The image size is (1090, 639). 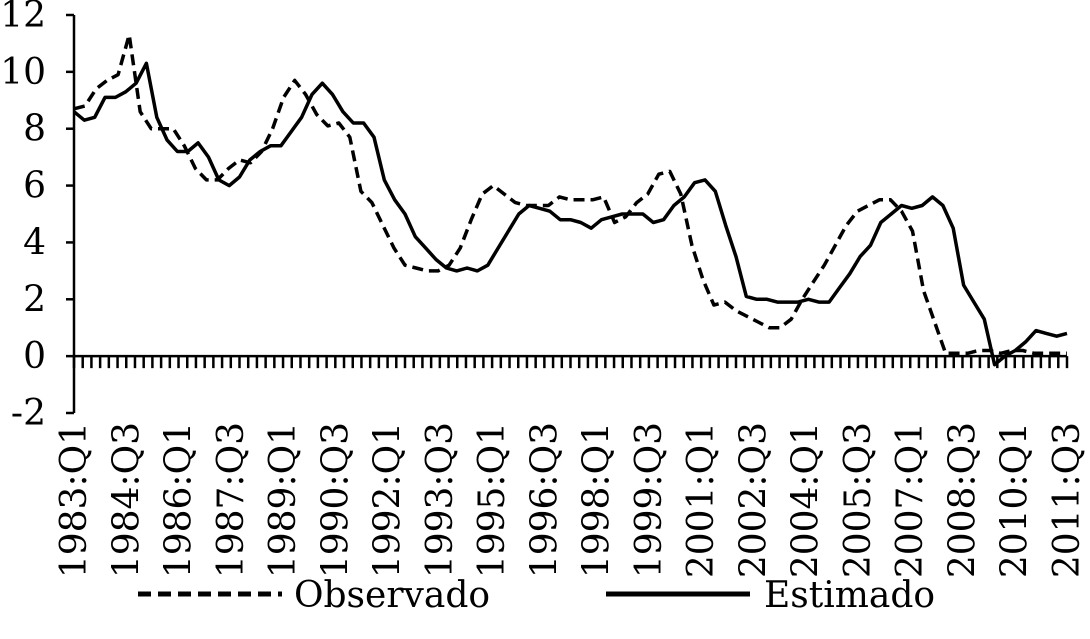 What do you see at coordinates (283, 500) in the screenshot?
I see `x-tick-label: 1989:Q1` at bounding box center [283, 500].